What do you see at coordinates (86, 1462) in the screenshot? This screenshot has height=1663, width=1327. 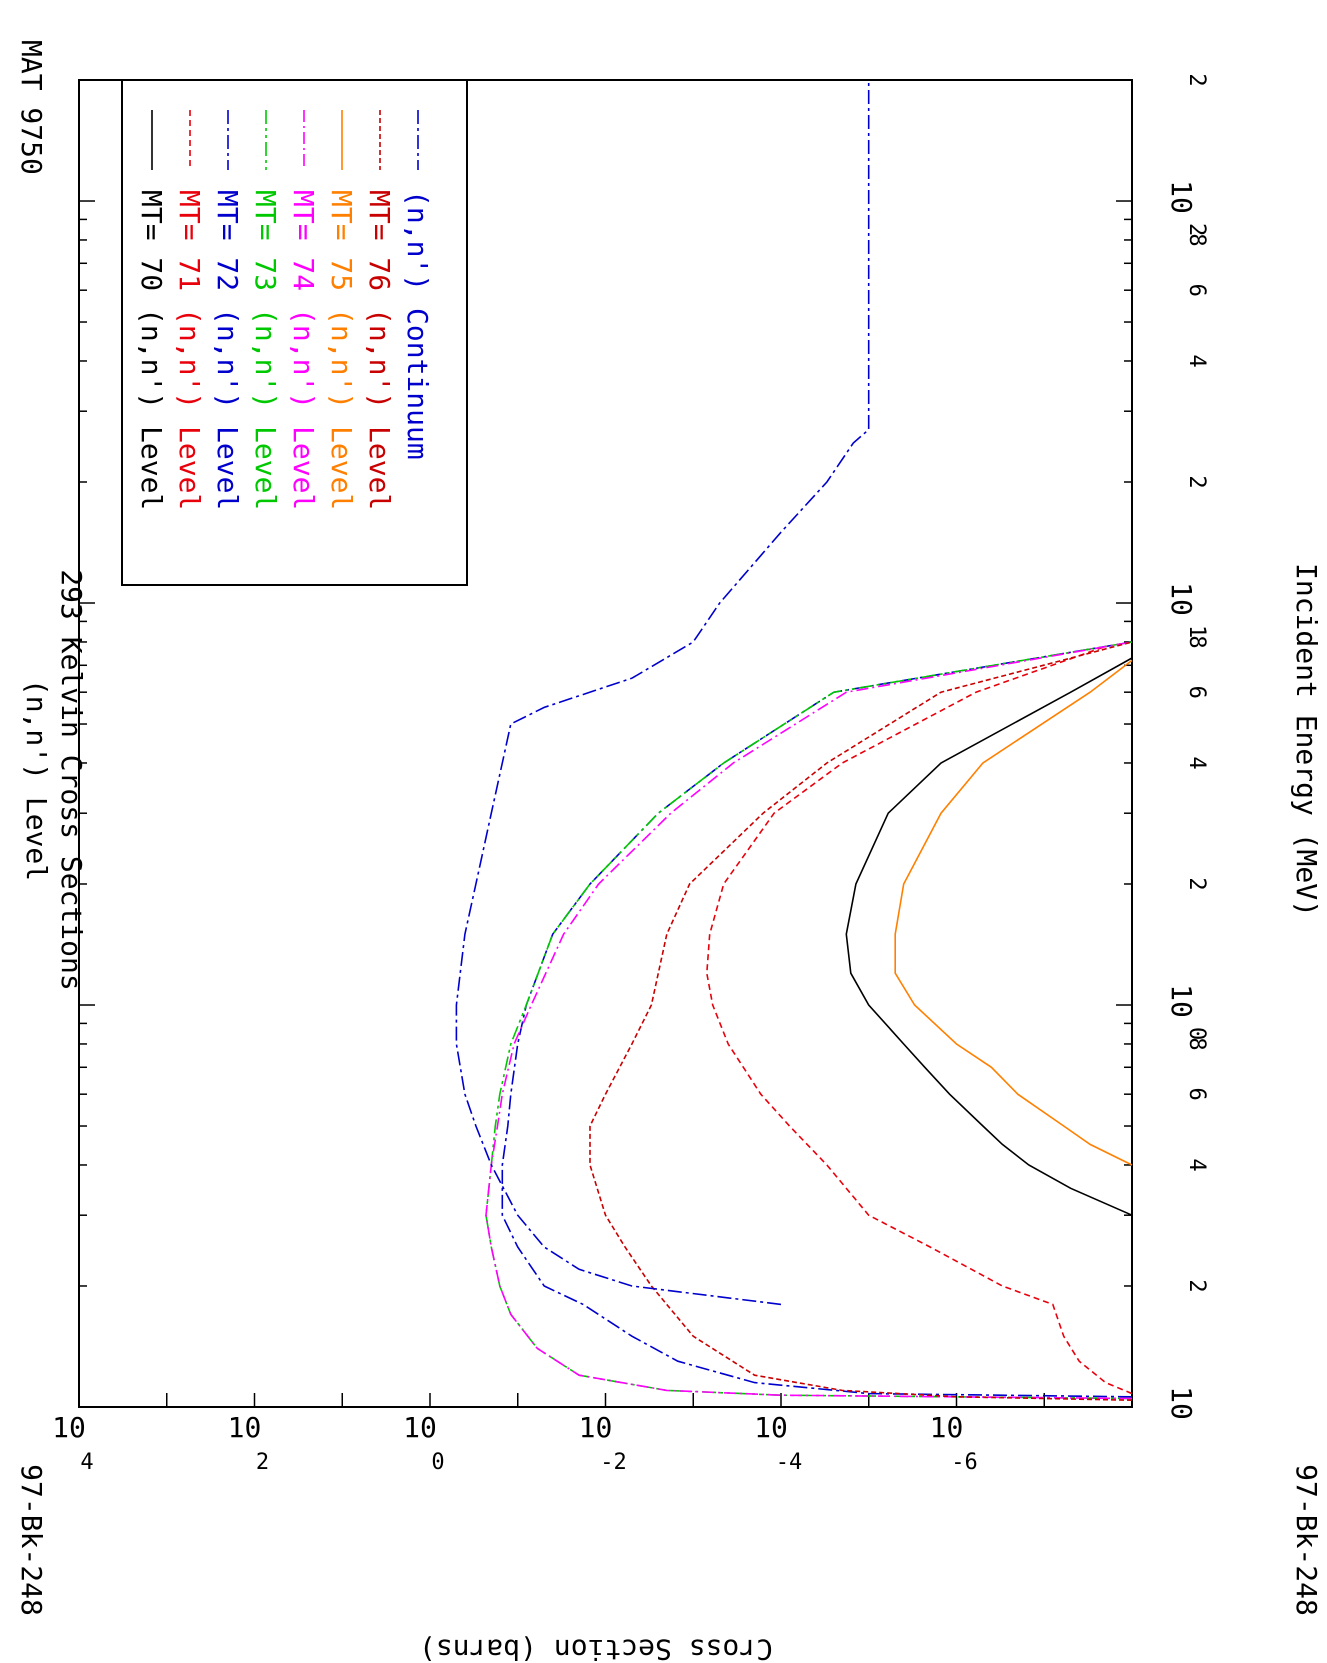 I see `y-tick-exponent: 4` at bounding box center [86, 1462].